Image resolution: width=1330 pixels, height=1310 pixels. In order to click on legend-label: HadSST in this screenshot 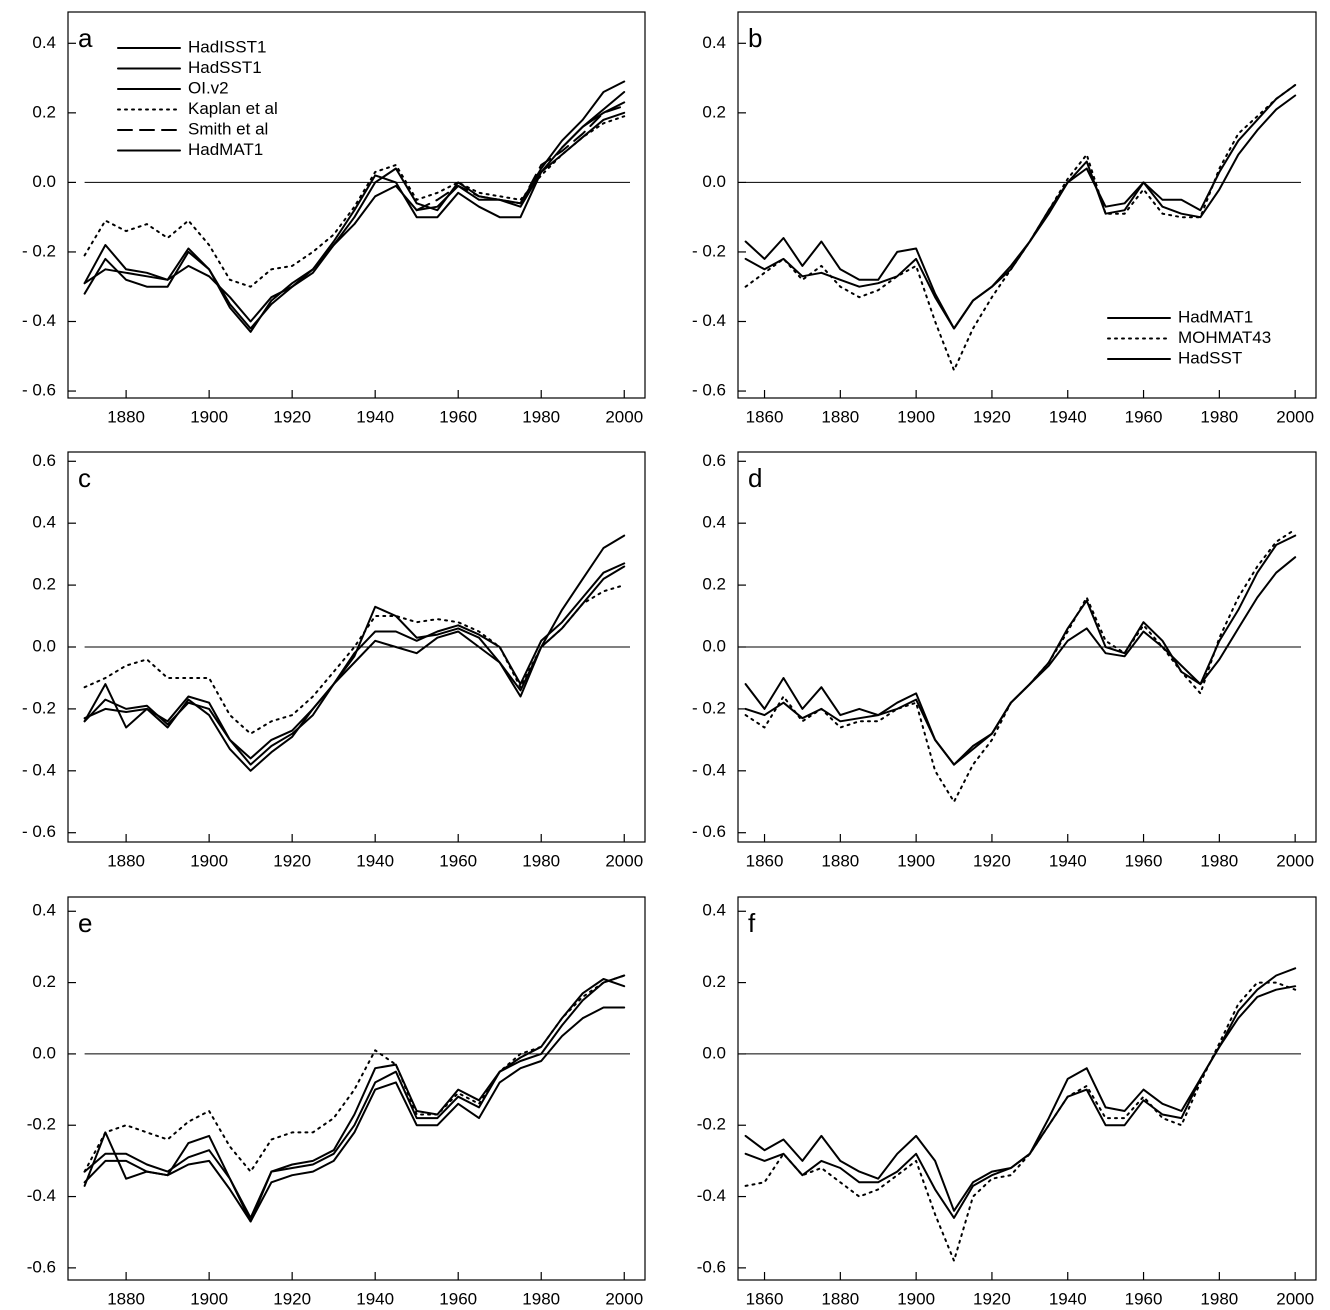, I will do `click(1210, 357)`.